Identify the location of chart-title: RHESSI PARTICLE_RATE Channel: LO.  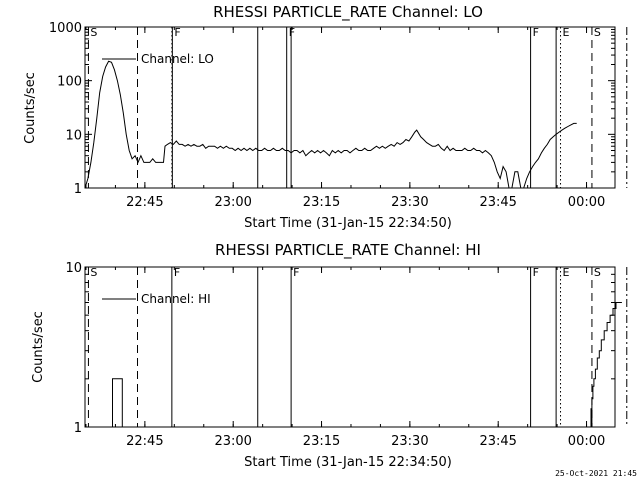
(348, 12).